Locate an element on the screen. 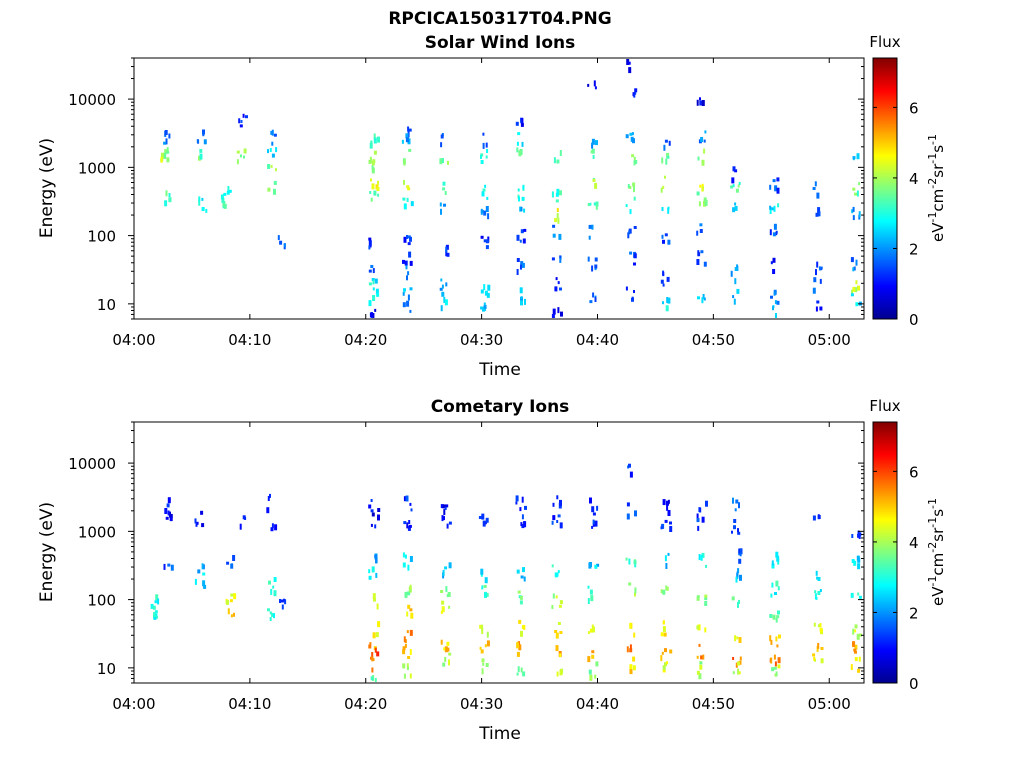 The height and width of the screenshot is (768, 1024). y-tick-label: 100 is located at coordinates (101, 237).